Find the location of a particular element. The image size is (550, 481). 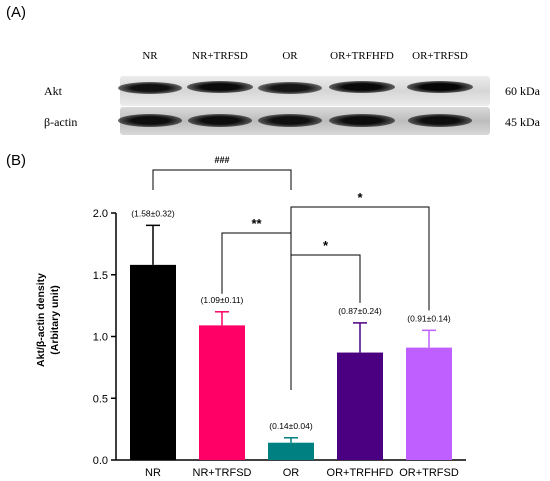

lane-label: OR is located at coordinates (290, 56).